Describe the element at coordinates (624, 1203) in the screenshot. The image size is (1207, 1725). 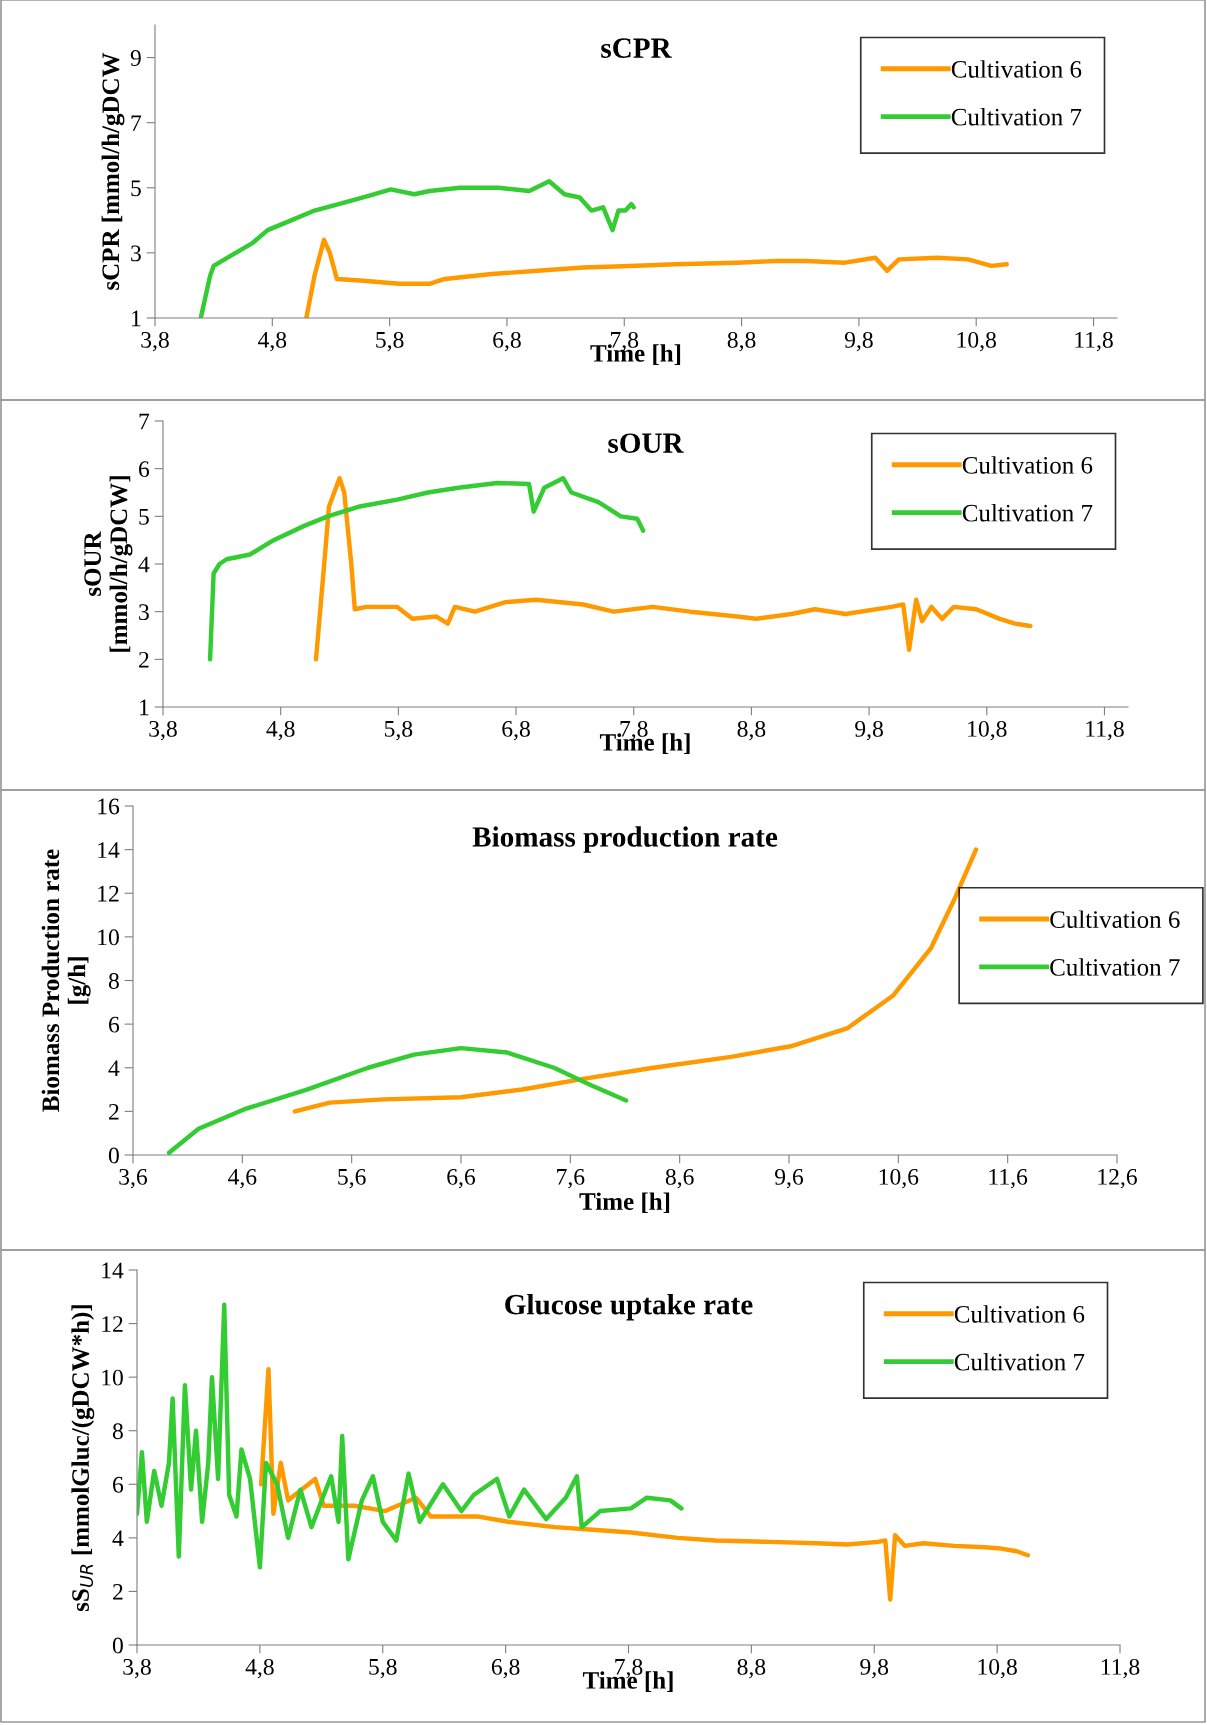
I see `x-axis-title: Time [h]` at that location.